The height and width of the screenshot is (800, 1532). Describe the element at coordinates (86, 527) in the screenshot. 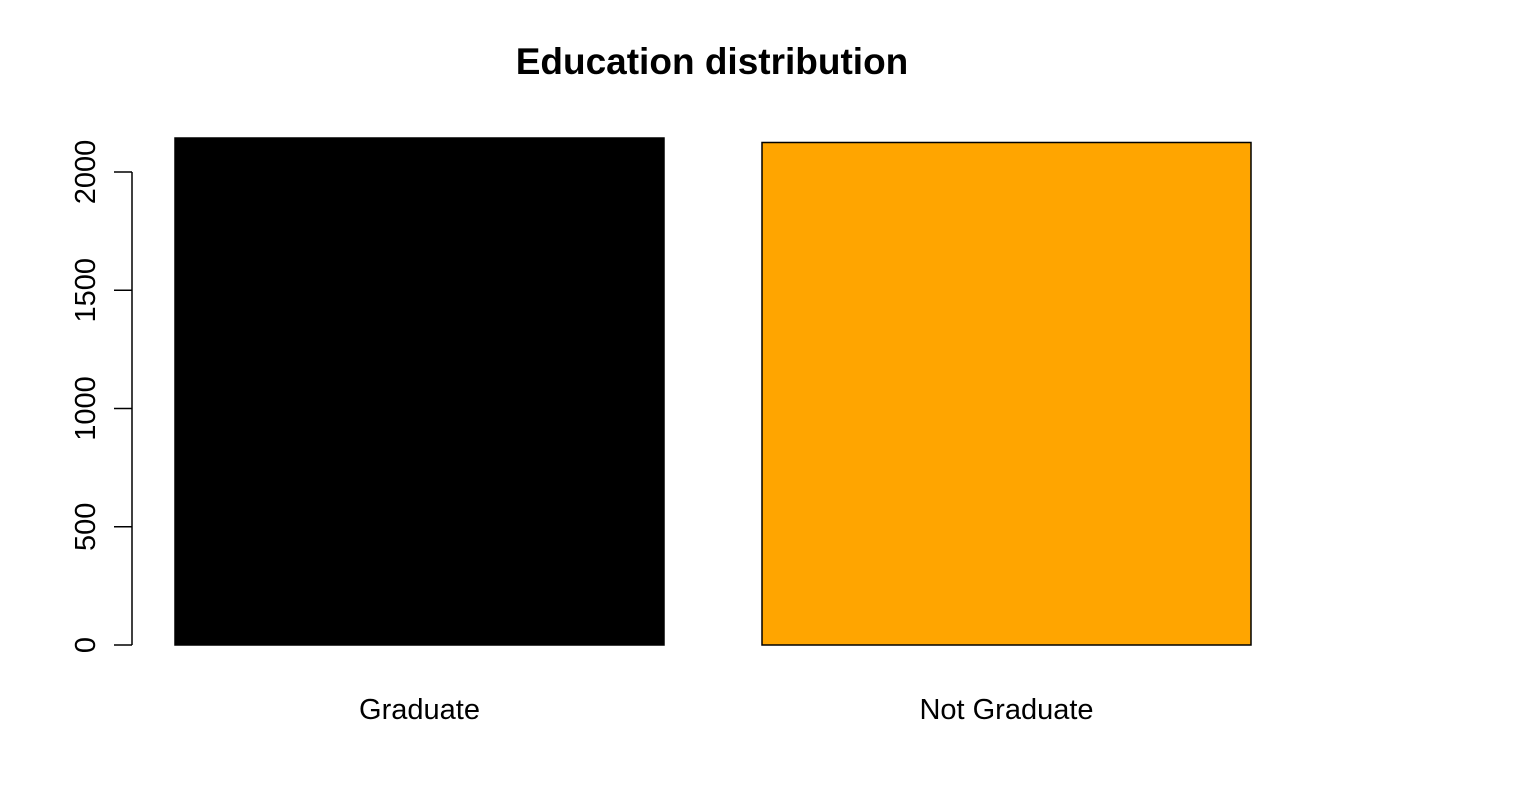

I see `y-tick-label: 500` at that location.